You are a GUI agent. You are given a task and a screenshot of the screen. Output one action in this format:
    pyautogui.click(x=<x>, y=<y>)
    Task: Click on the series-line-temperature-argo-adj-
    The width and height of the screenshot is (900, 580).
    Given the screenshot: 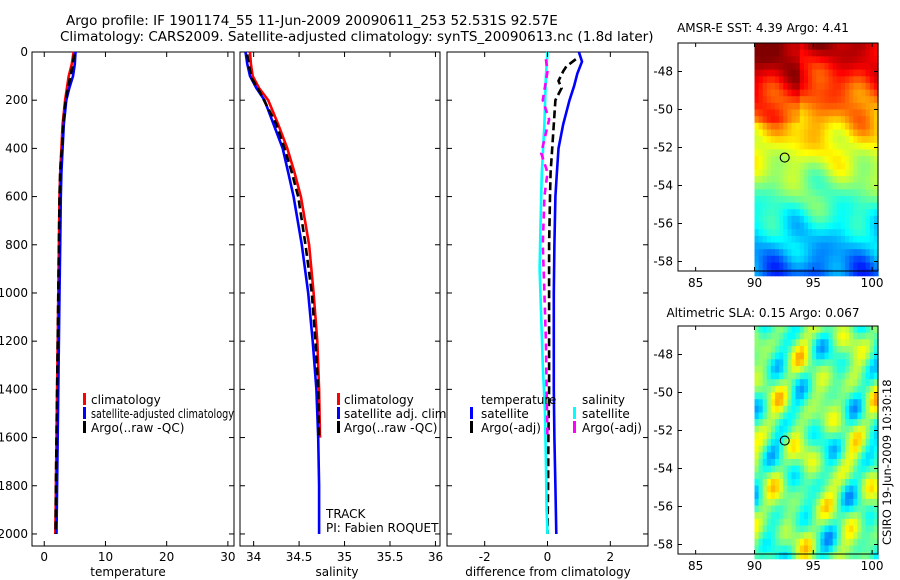 What is the action you would take?
    pyautogui.click(x=561, y=296)
    